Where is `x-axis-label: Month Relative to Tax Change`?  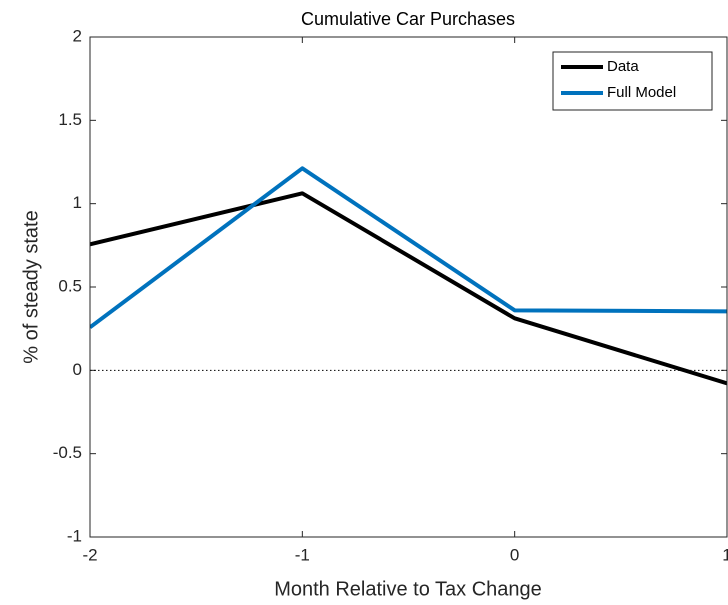 x-axis-label: Month Relative to Tax Change is located at coordinates (408, 589).